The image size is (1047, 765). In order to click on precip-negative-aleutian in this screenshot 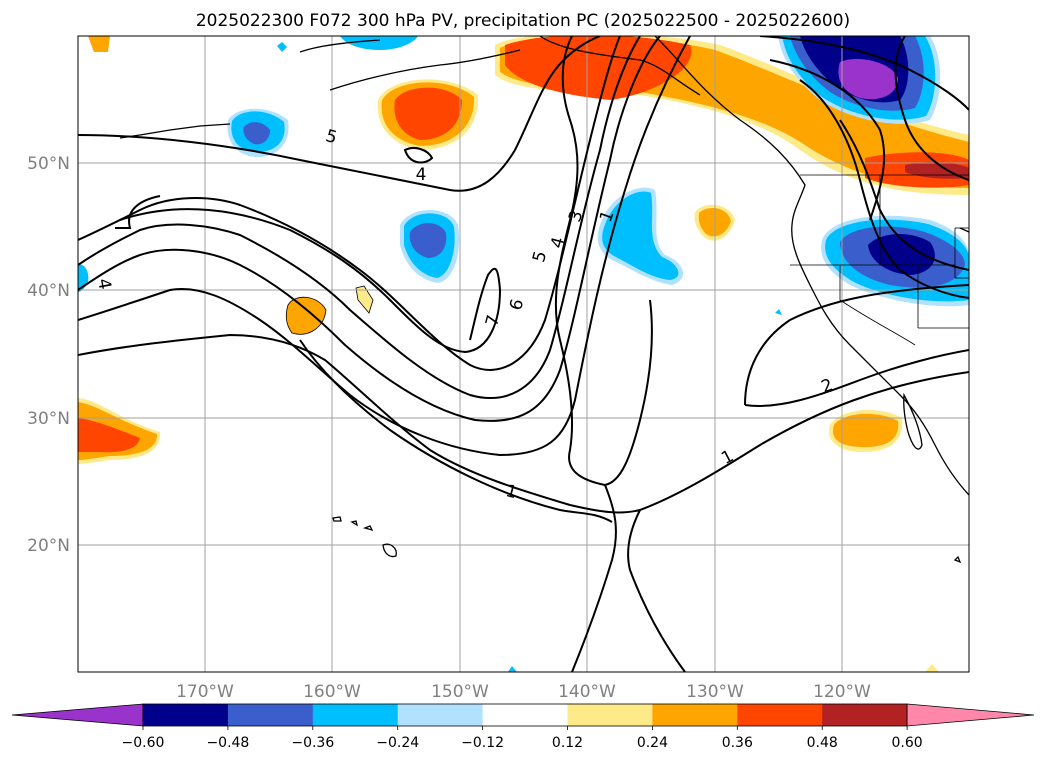, I will do `click(256, 133)`.